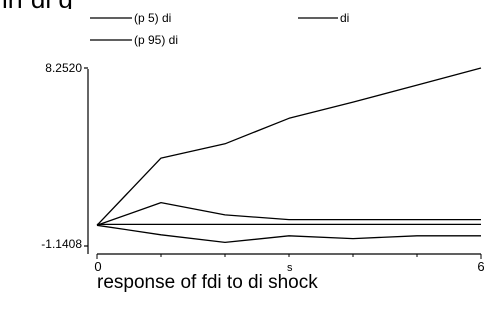 Image resolution: width=491 pixels, height=321 pixels. I want to click on legend-label-di: di, so click(345, 18).